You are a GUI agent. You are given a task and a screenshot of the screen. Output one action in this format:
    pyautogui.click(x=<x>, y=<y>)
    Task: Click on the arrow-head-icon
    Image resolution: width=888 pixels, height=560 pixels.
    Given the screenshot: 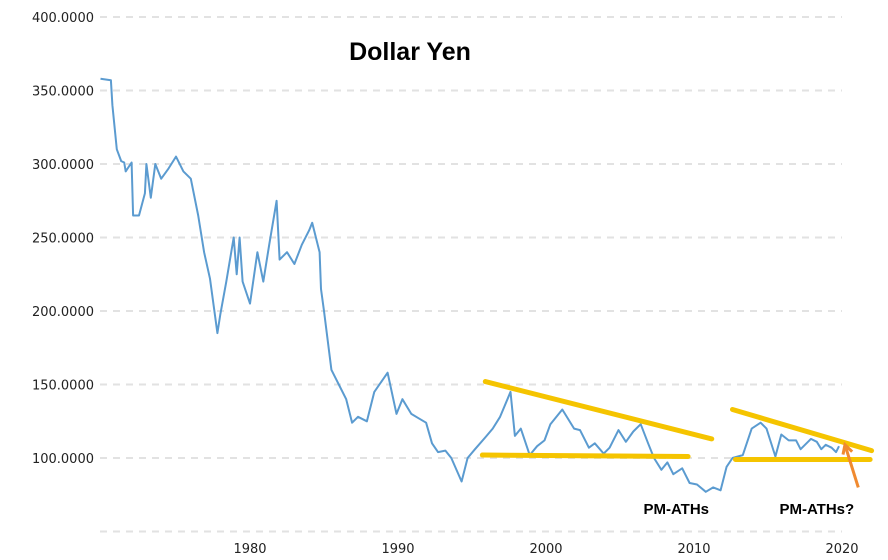 What is the action you would take?
    pyautogui.click(x=847, y=448)
    